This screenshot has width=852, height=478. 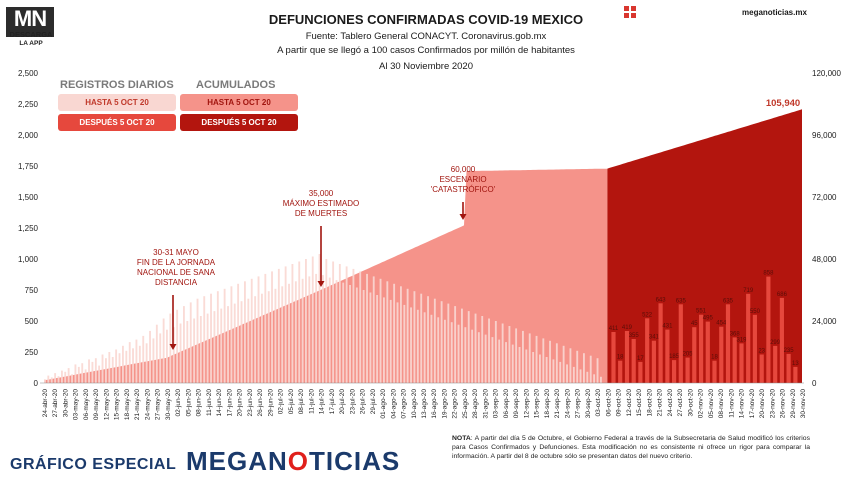 I want to click on x-axis-tick: 15-sep-20, so click(x=537, y=404).